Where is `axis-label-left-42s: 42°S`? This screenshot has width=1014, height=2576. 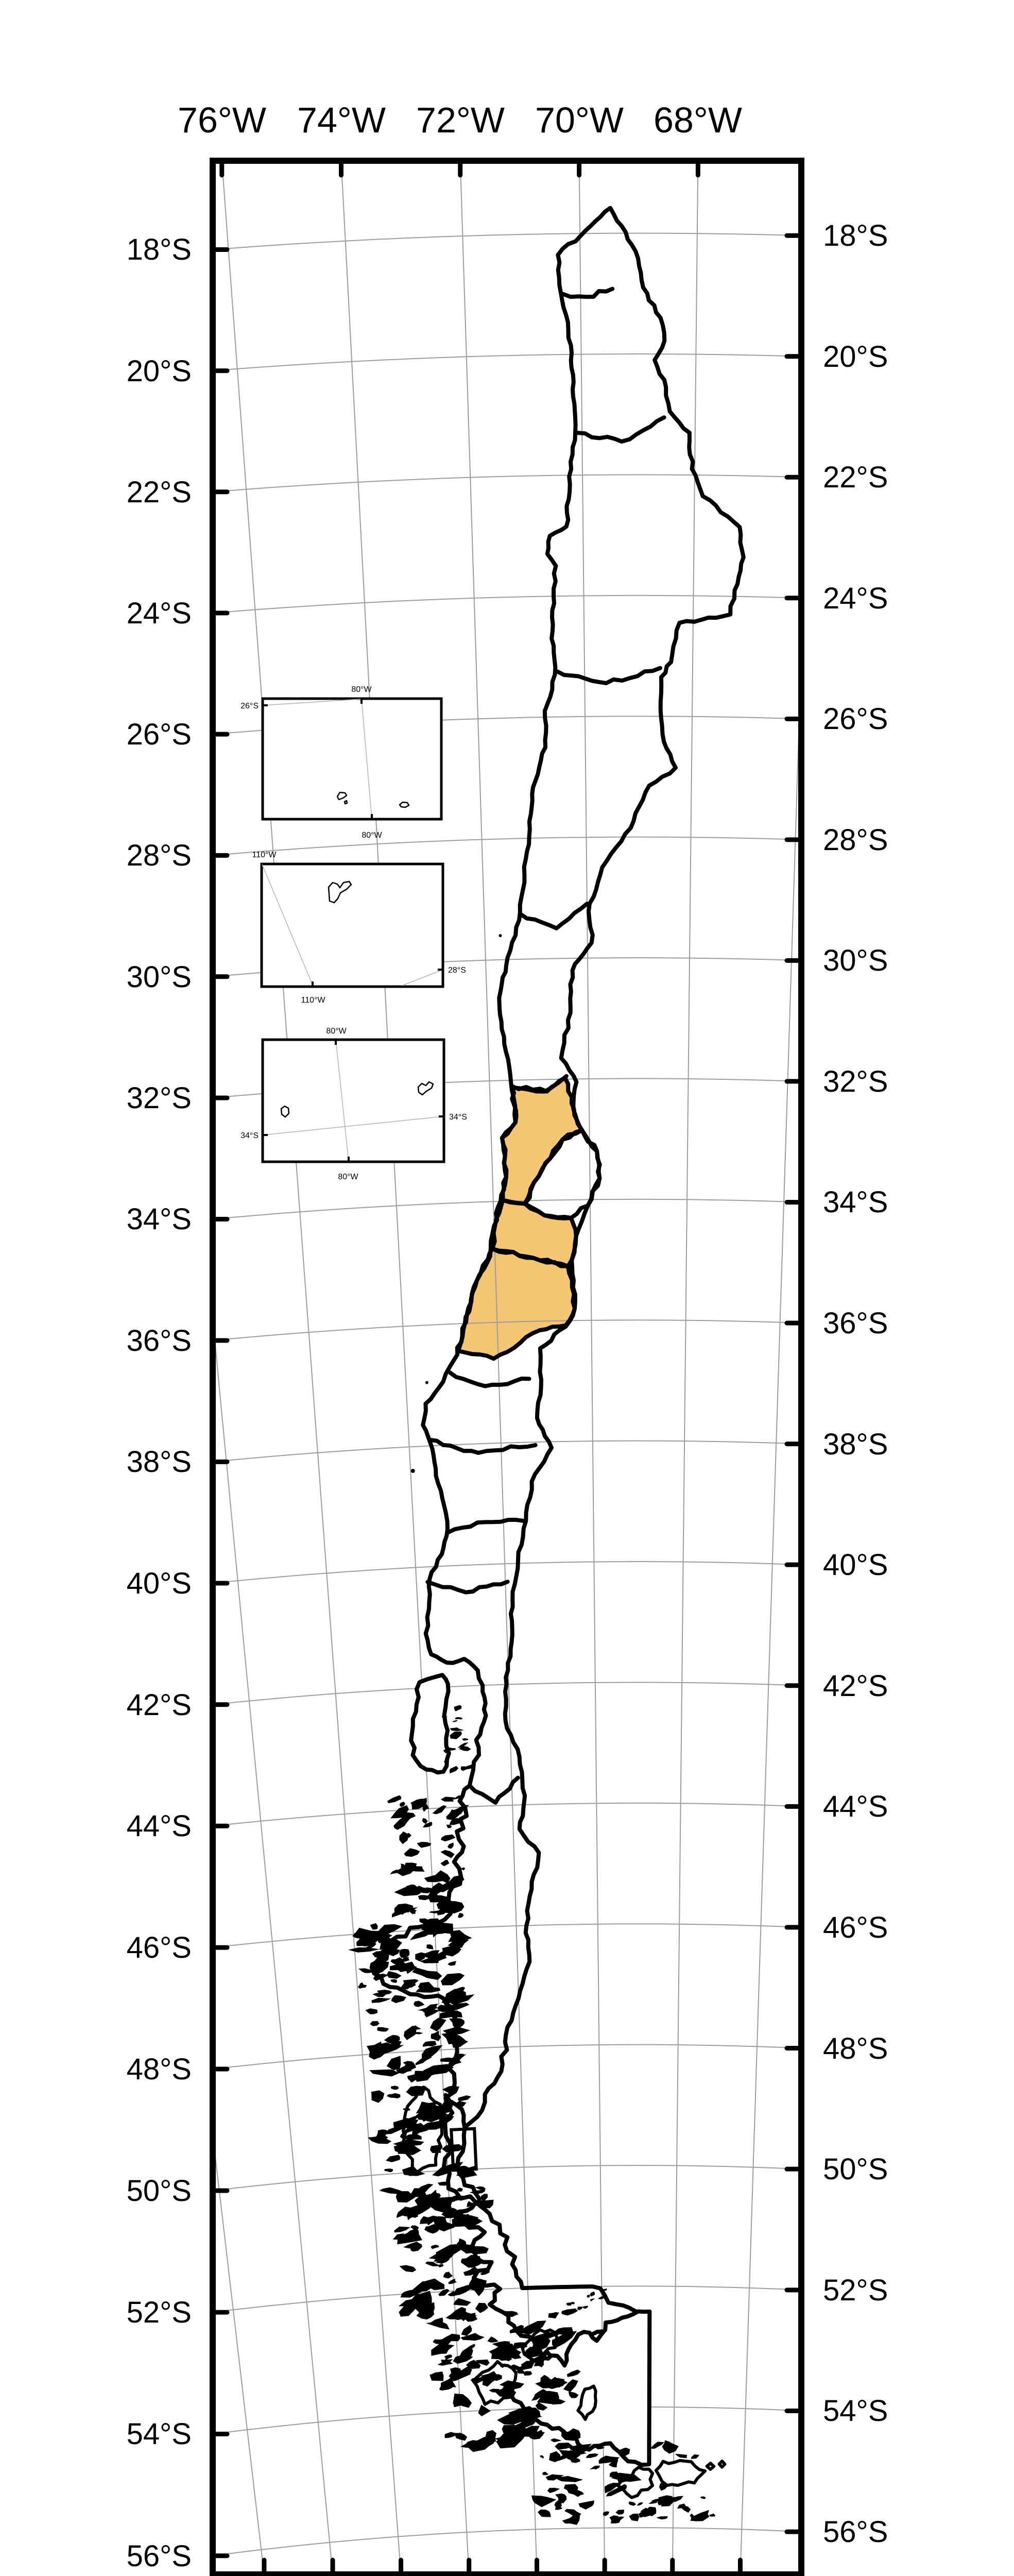
axis-label-left-42s: 42°S is located at coordinates (160, 1705).